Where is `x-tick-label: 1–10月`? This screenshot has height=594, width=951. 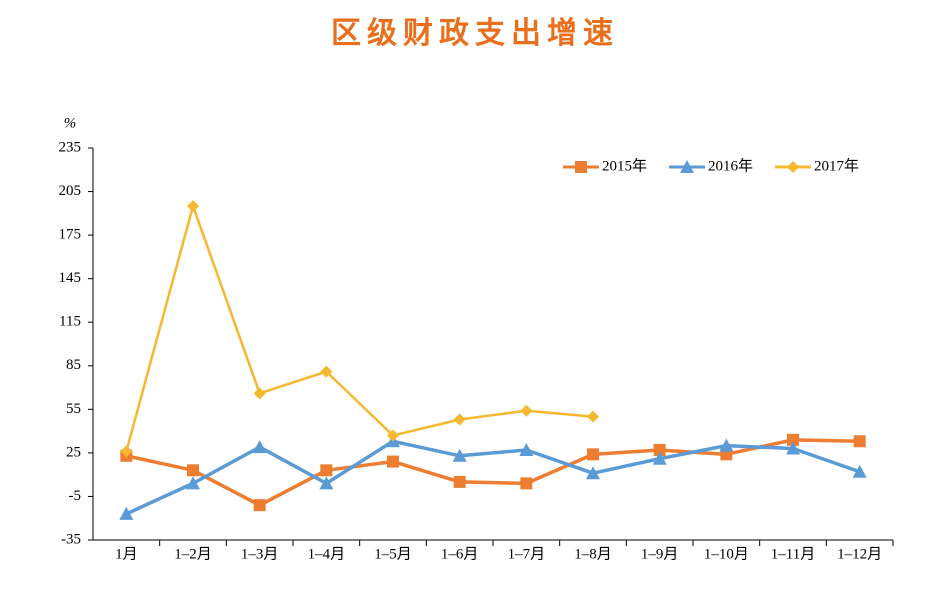
x-tick-label: 1–10月 is located at coordinates (726, 554).